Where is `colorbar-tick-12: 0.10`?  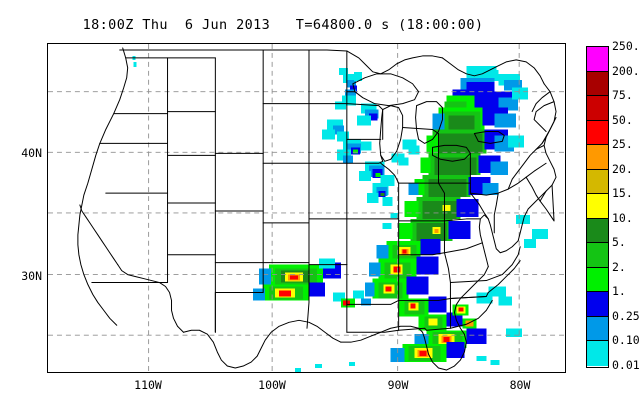
colorbar-tick-12: 0.10 is located at coordinates (626, 340).